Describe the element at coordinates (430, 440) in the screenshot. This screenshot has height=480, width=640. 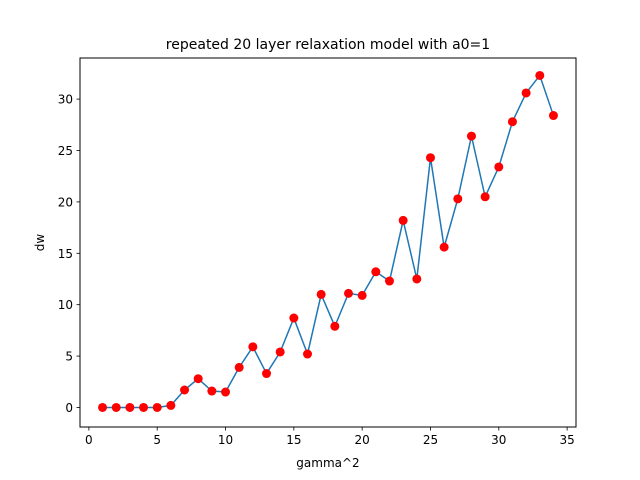
I see `x-tick-label: 25` at that location.